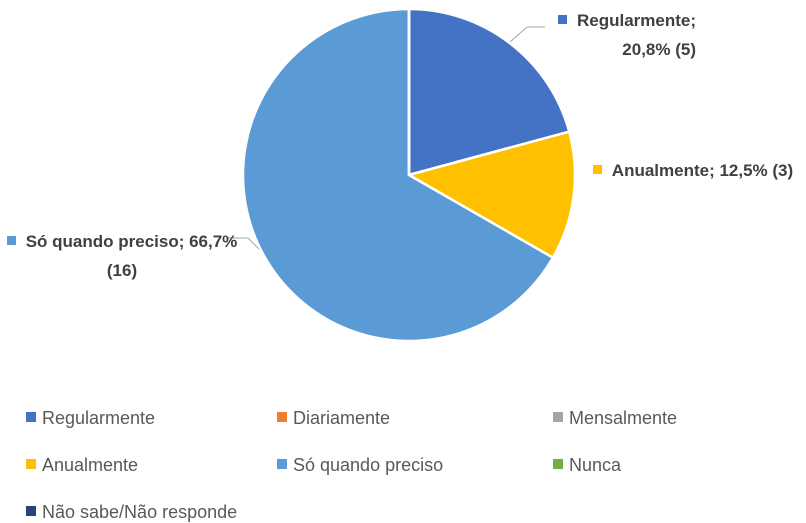  I want to click on legend-text: Regularmente, so click(99, 418).